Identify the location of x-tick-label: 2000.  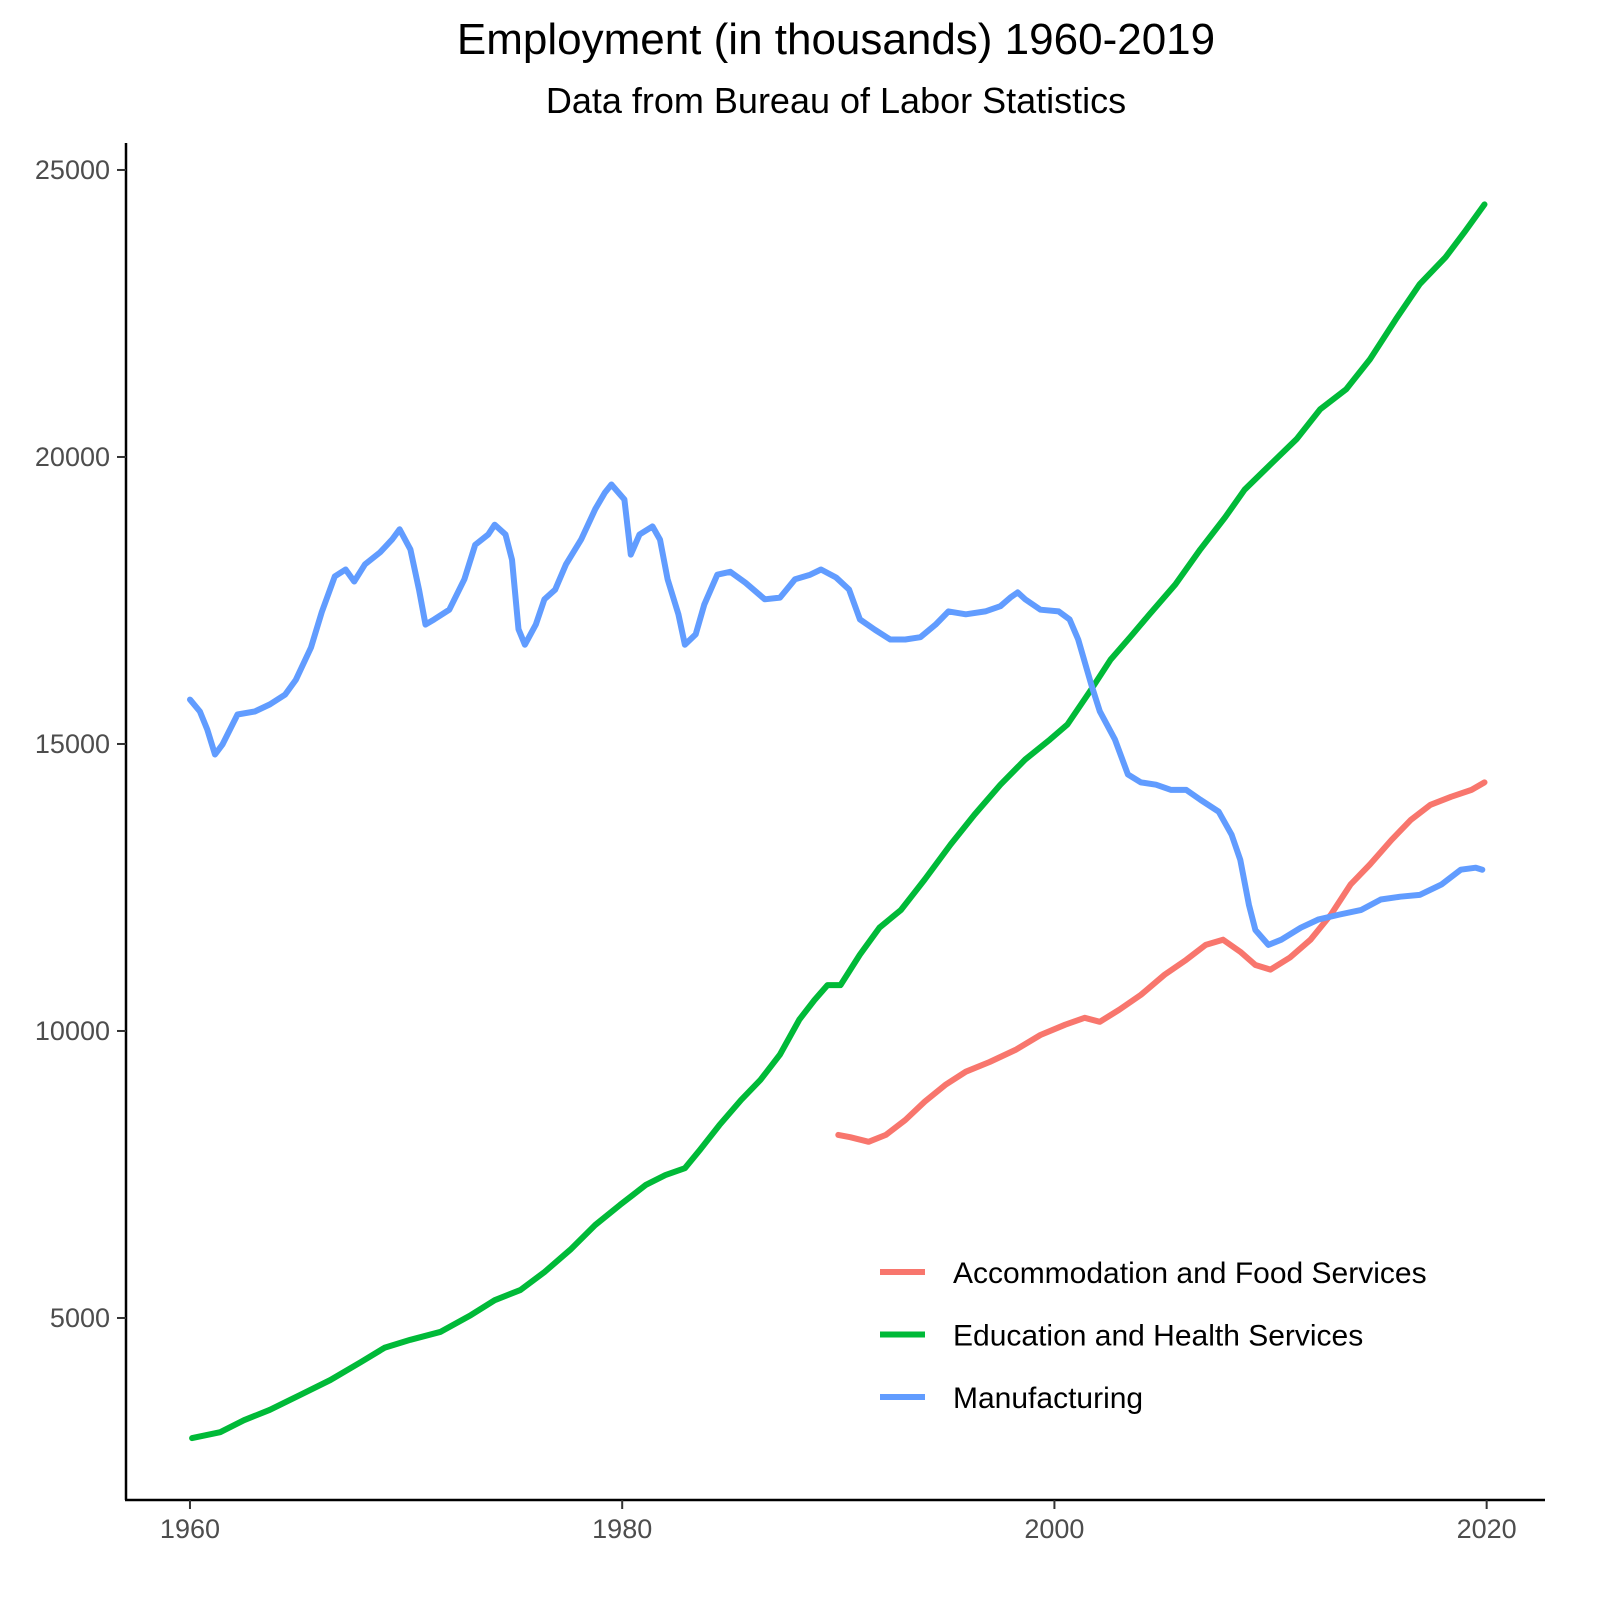
(1054, 1529).